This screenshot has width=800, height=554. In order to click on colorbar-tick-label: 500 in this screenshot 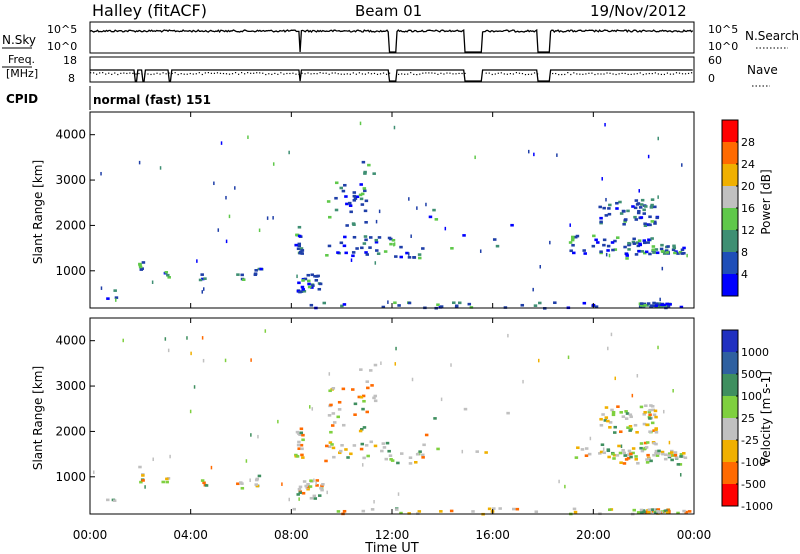, I will do `click(751, 374)`.